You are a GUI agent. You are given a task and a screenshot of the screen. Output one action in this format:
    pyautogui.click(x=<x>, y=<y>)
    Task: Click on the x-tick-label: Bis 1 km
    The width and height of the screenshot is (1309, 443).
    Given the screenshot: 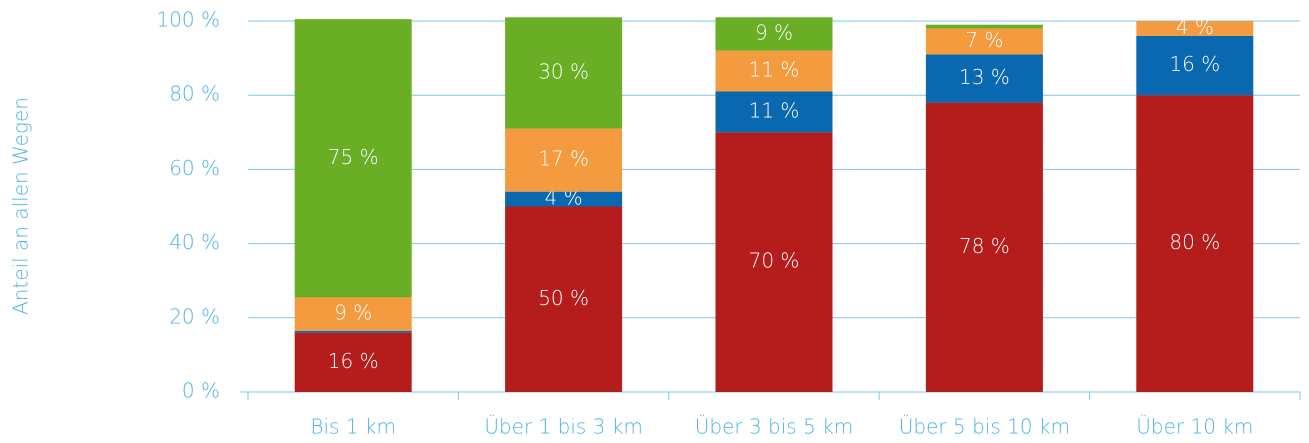 What is the action you would take?
    pyautogui.click(x=353, y=427)
    